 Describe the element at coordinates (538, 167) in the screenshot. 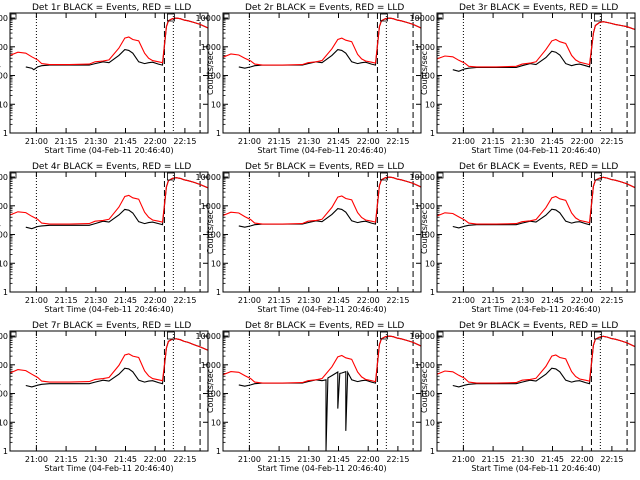

I see `panel-title: Det 6r BLACK = Events, RED = LLD` at that location.